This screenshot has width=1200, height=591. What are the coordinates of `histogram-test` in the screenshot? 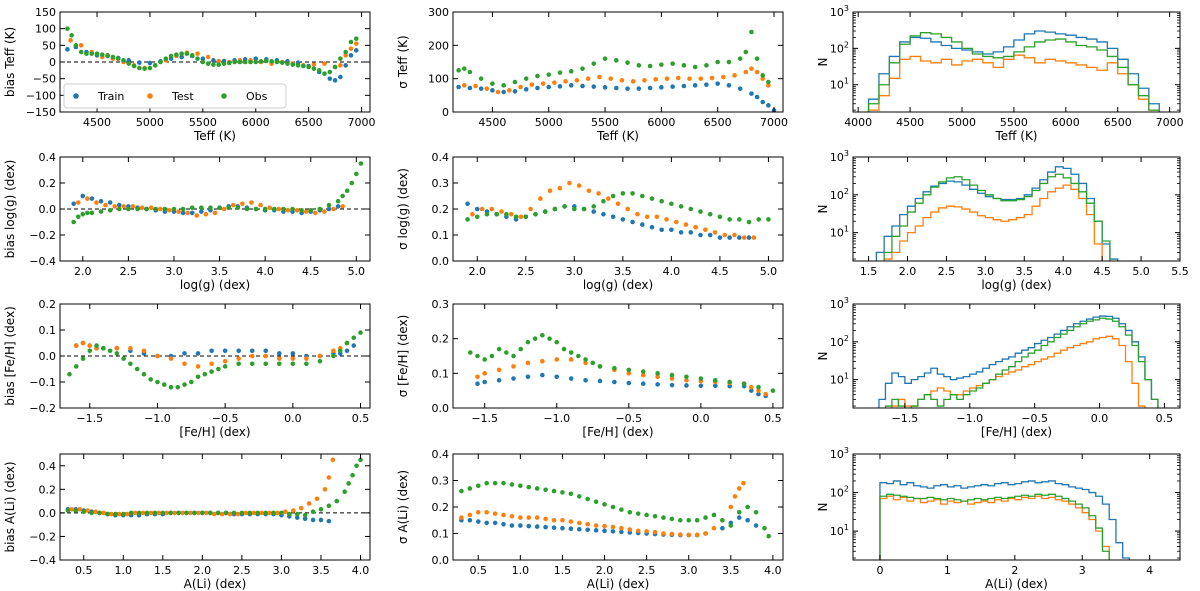 It's located at (994, 527).